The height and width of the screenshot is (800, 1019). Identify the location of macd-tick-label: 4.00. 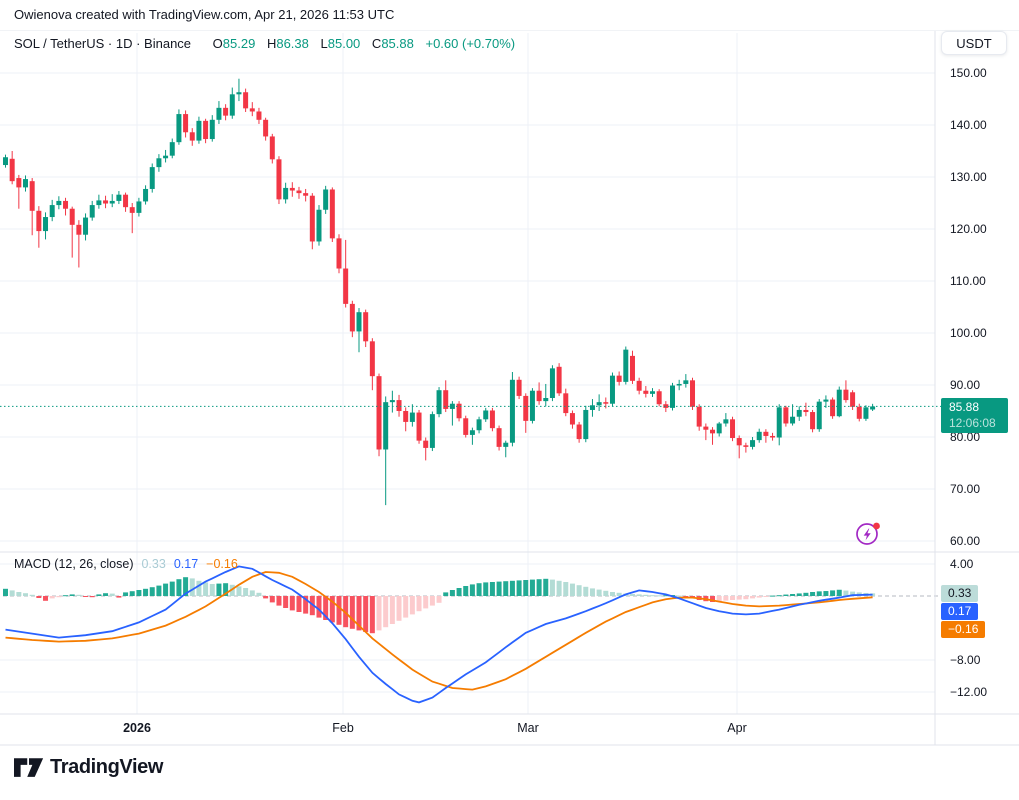
(962, 564).